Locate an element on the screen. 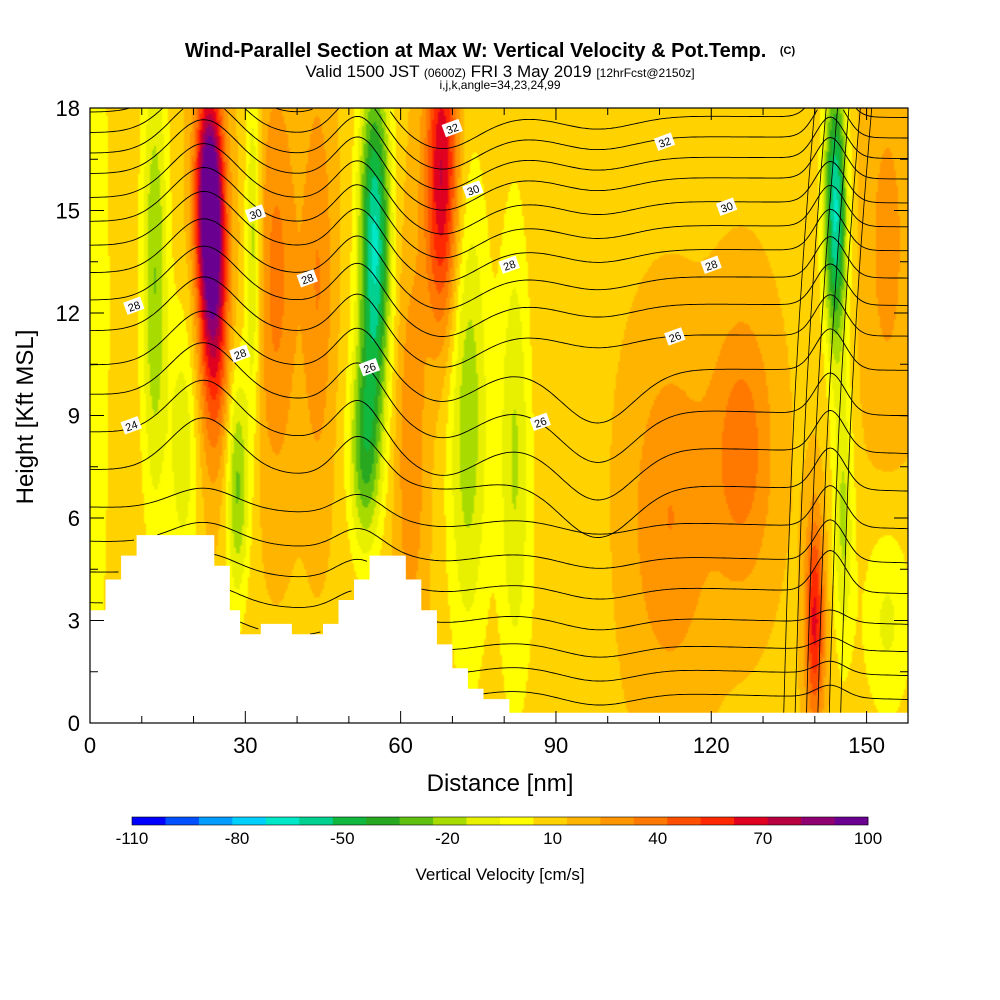 The height and width of the screenshot is (1000, 1000). colorbar-tick-label: -20 is located at coordinates (447, 838).